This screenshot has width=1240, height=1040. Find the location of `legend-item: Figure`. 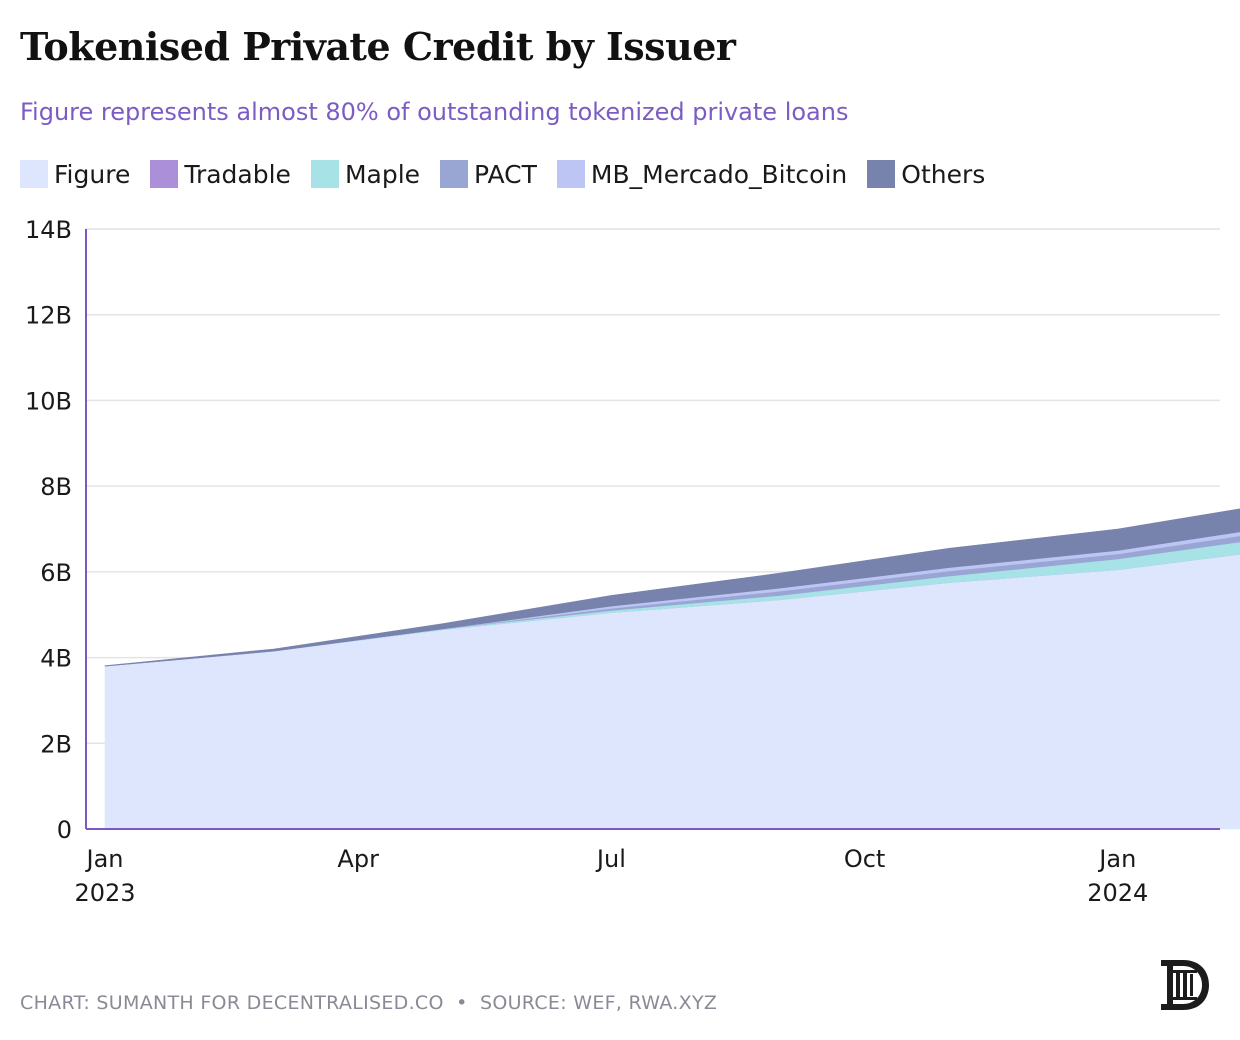

legend-item: Figure is located at coordinates (75, 174).